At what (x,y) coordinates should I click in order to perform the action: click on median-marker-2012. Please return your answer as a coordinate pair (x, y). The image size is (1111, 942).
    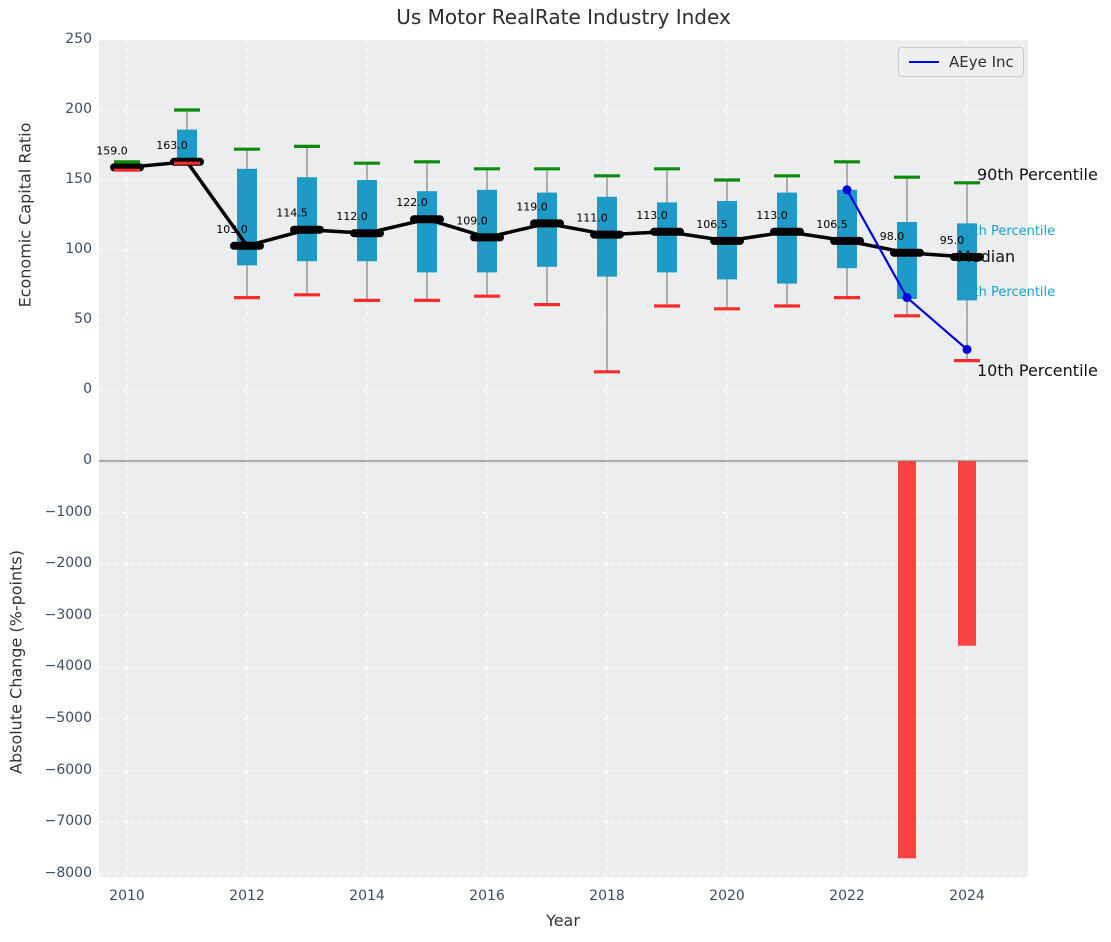
    Looking at the image, I should click on (247, 245).